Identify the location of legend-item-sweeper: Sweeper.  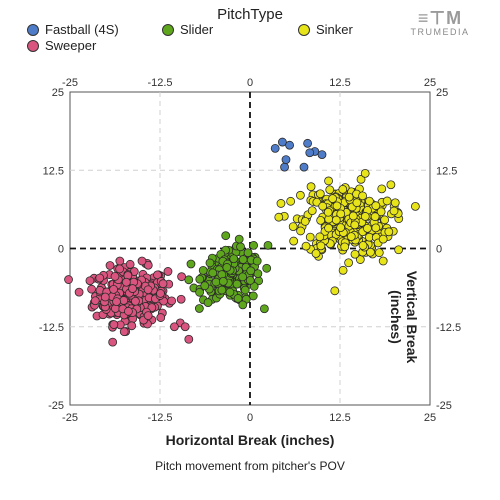
(61, 45).